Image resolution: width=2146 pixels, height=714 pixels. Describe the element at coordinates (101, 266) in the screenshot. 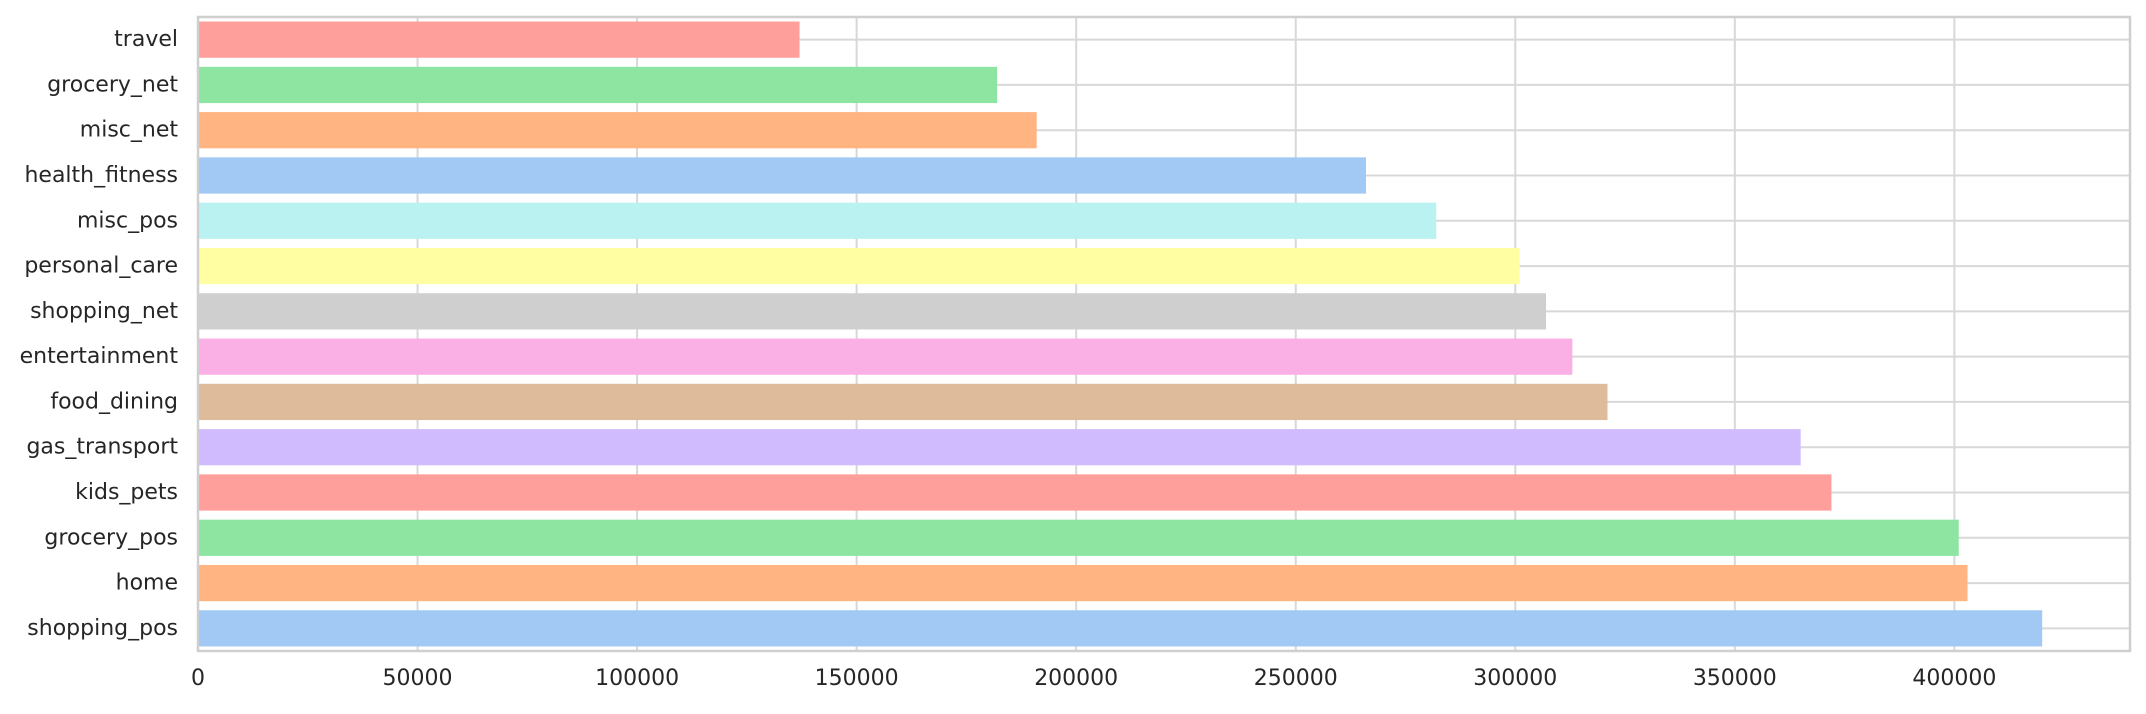

I see `y-tick-label: personal_care` at that location.